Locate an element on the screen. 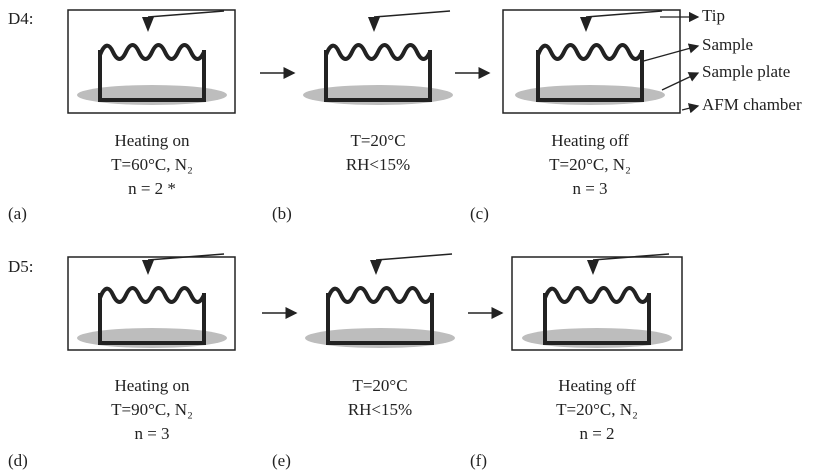 The image size is (830, 473). row-label: D4: is located at coordinates (21, 18).